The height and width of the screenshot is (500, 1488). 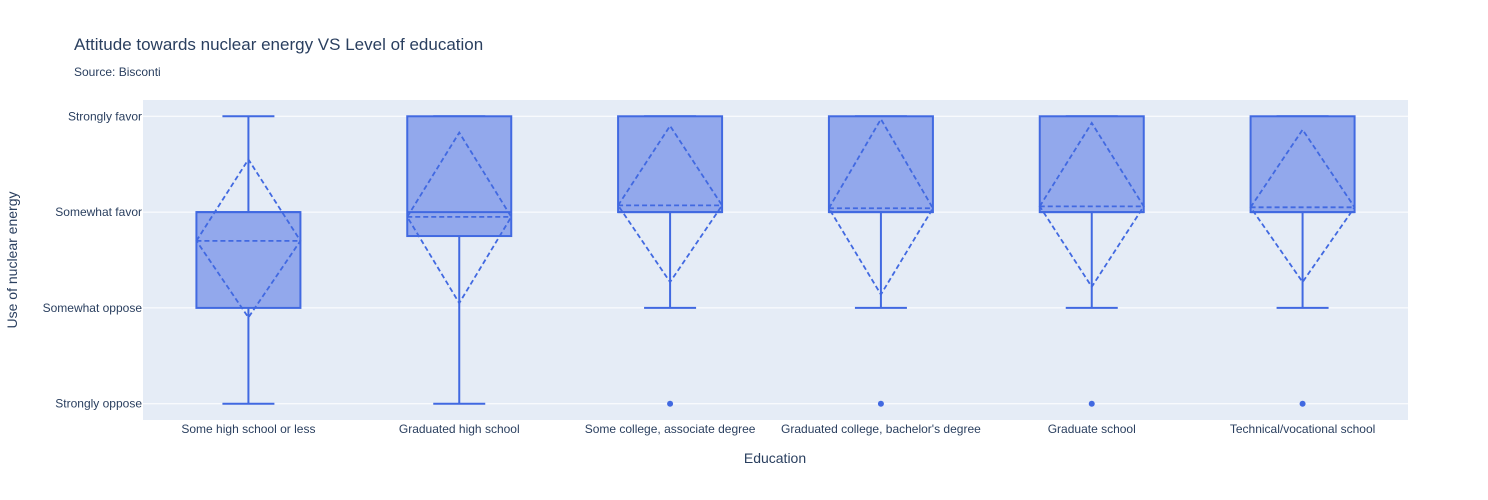 I want to click on y-tick-label: Strongly favor, so click(x=105, y=116).